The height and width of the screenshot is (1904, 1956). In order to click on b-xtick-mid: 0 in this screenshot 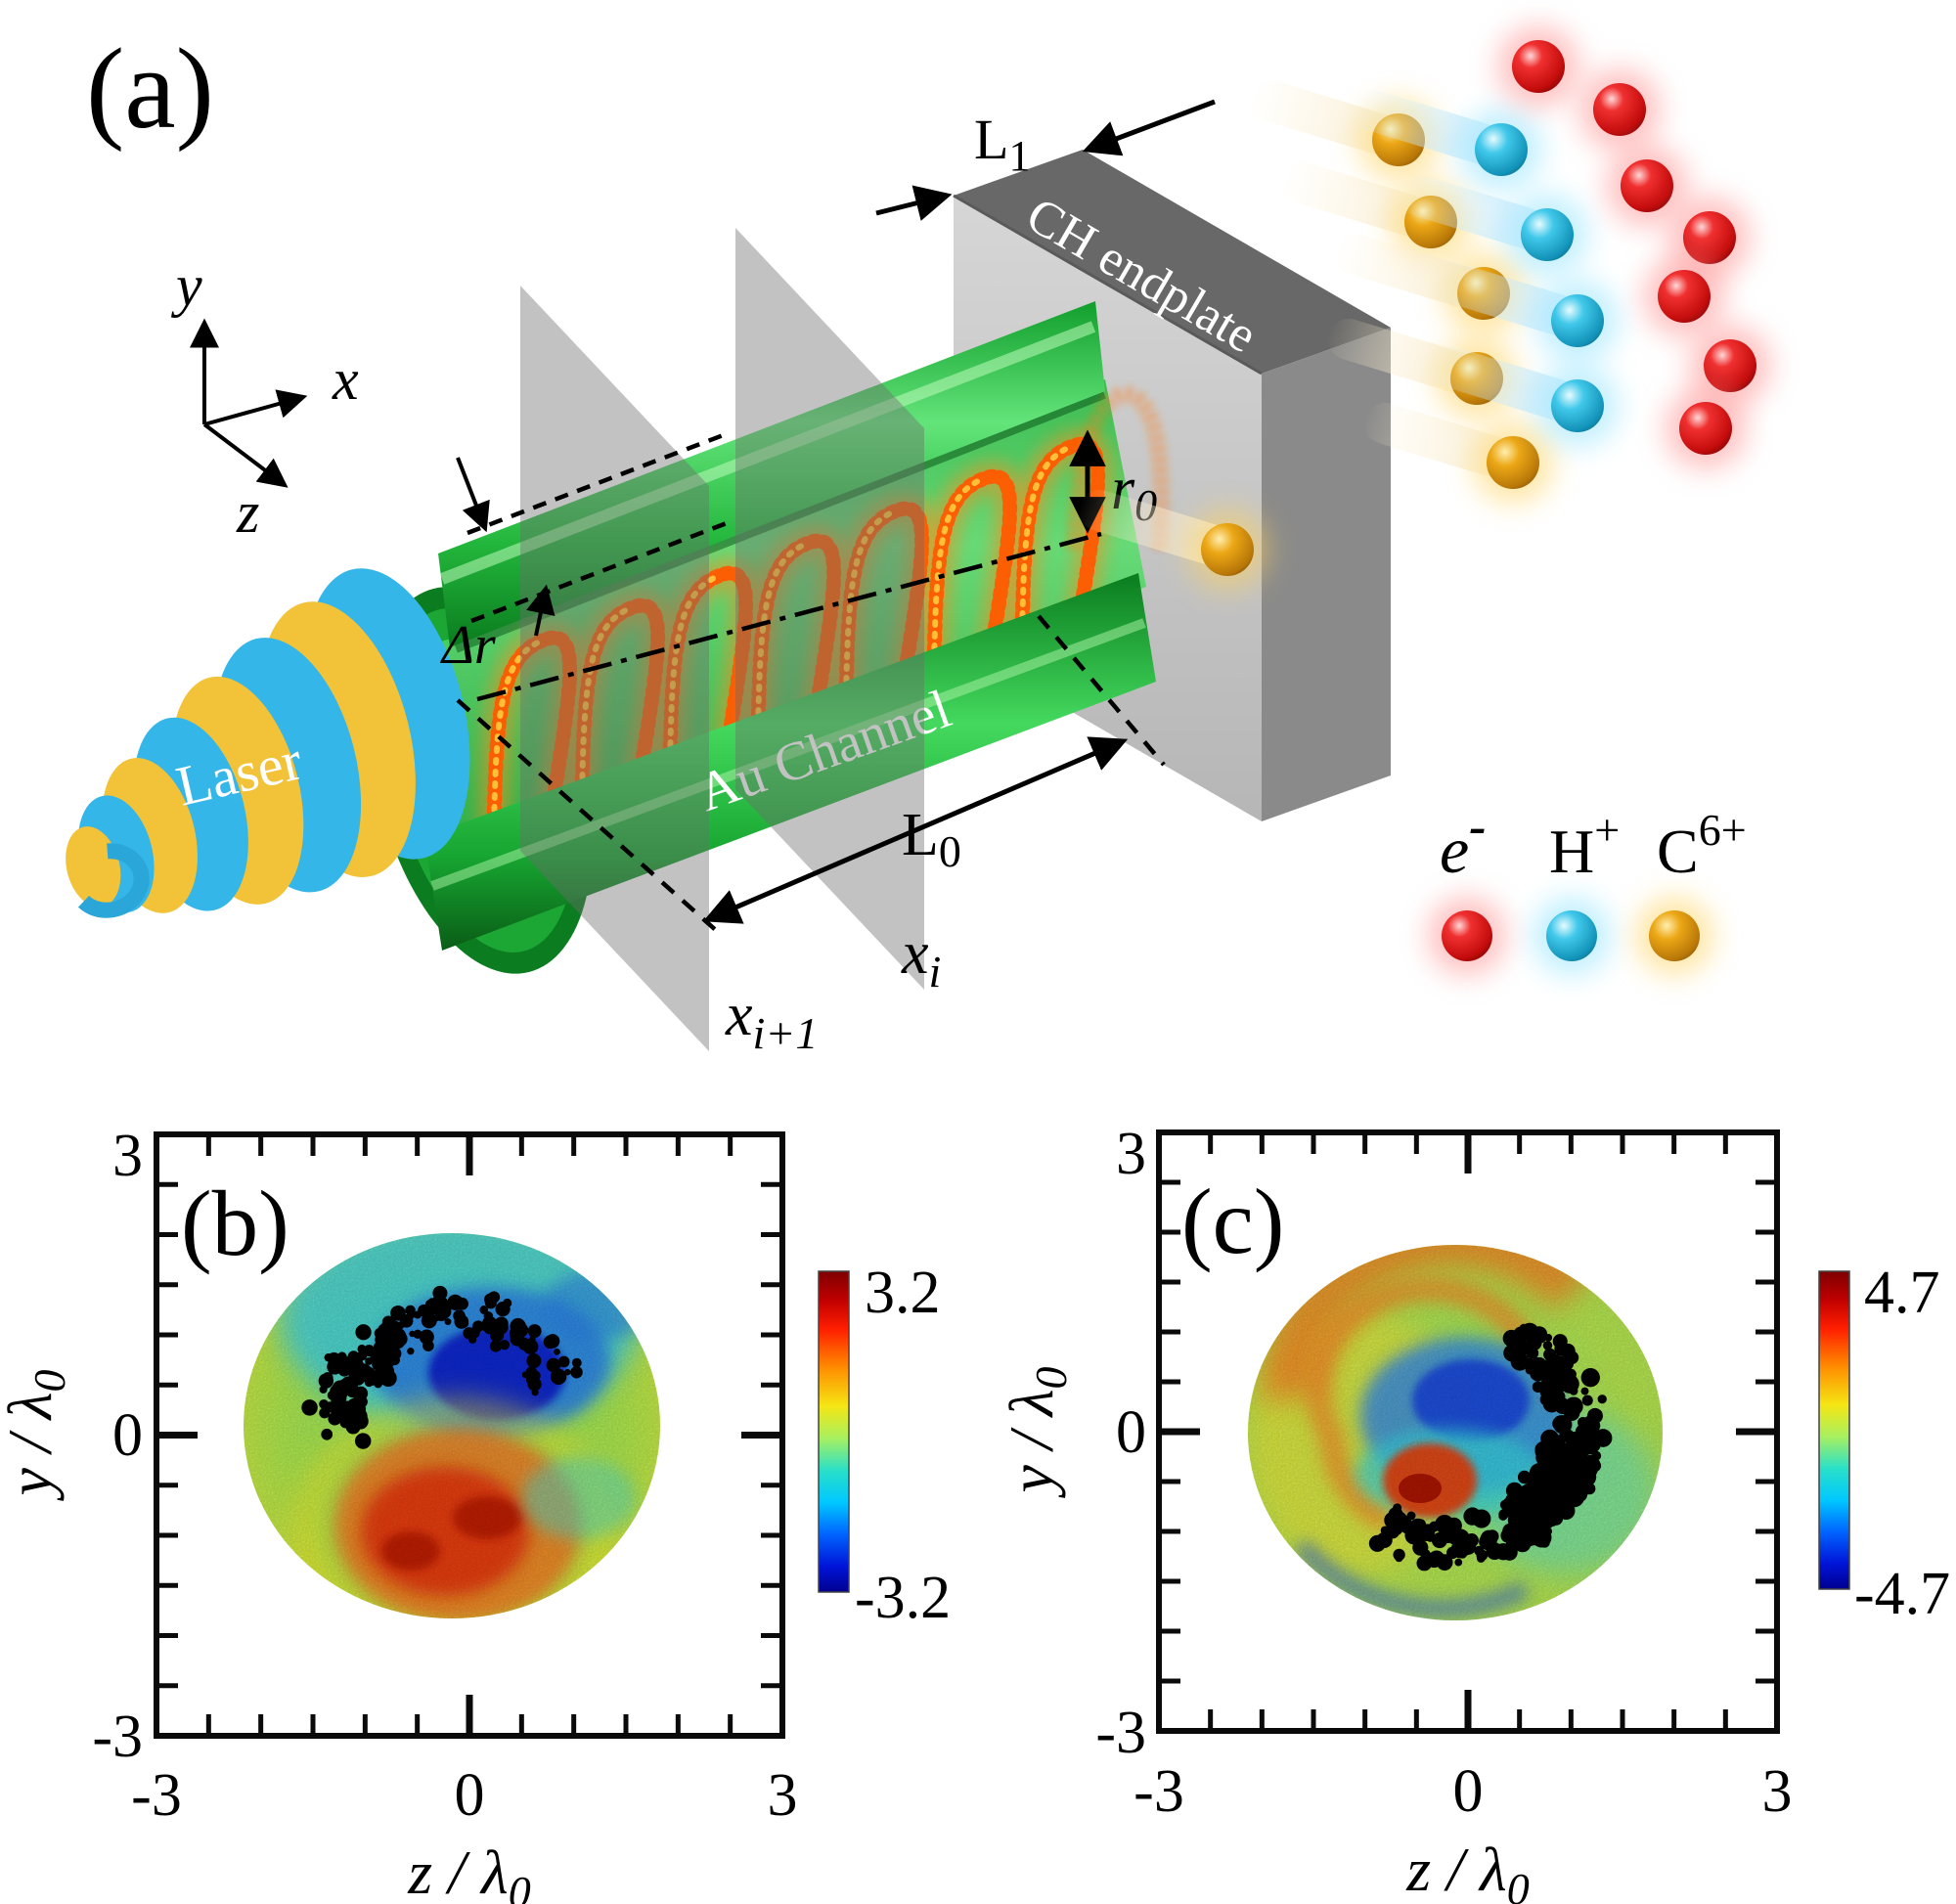, I will do `click(470, 1795)`.